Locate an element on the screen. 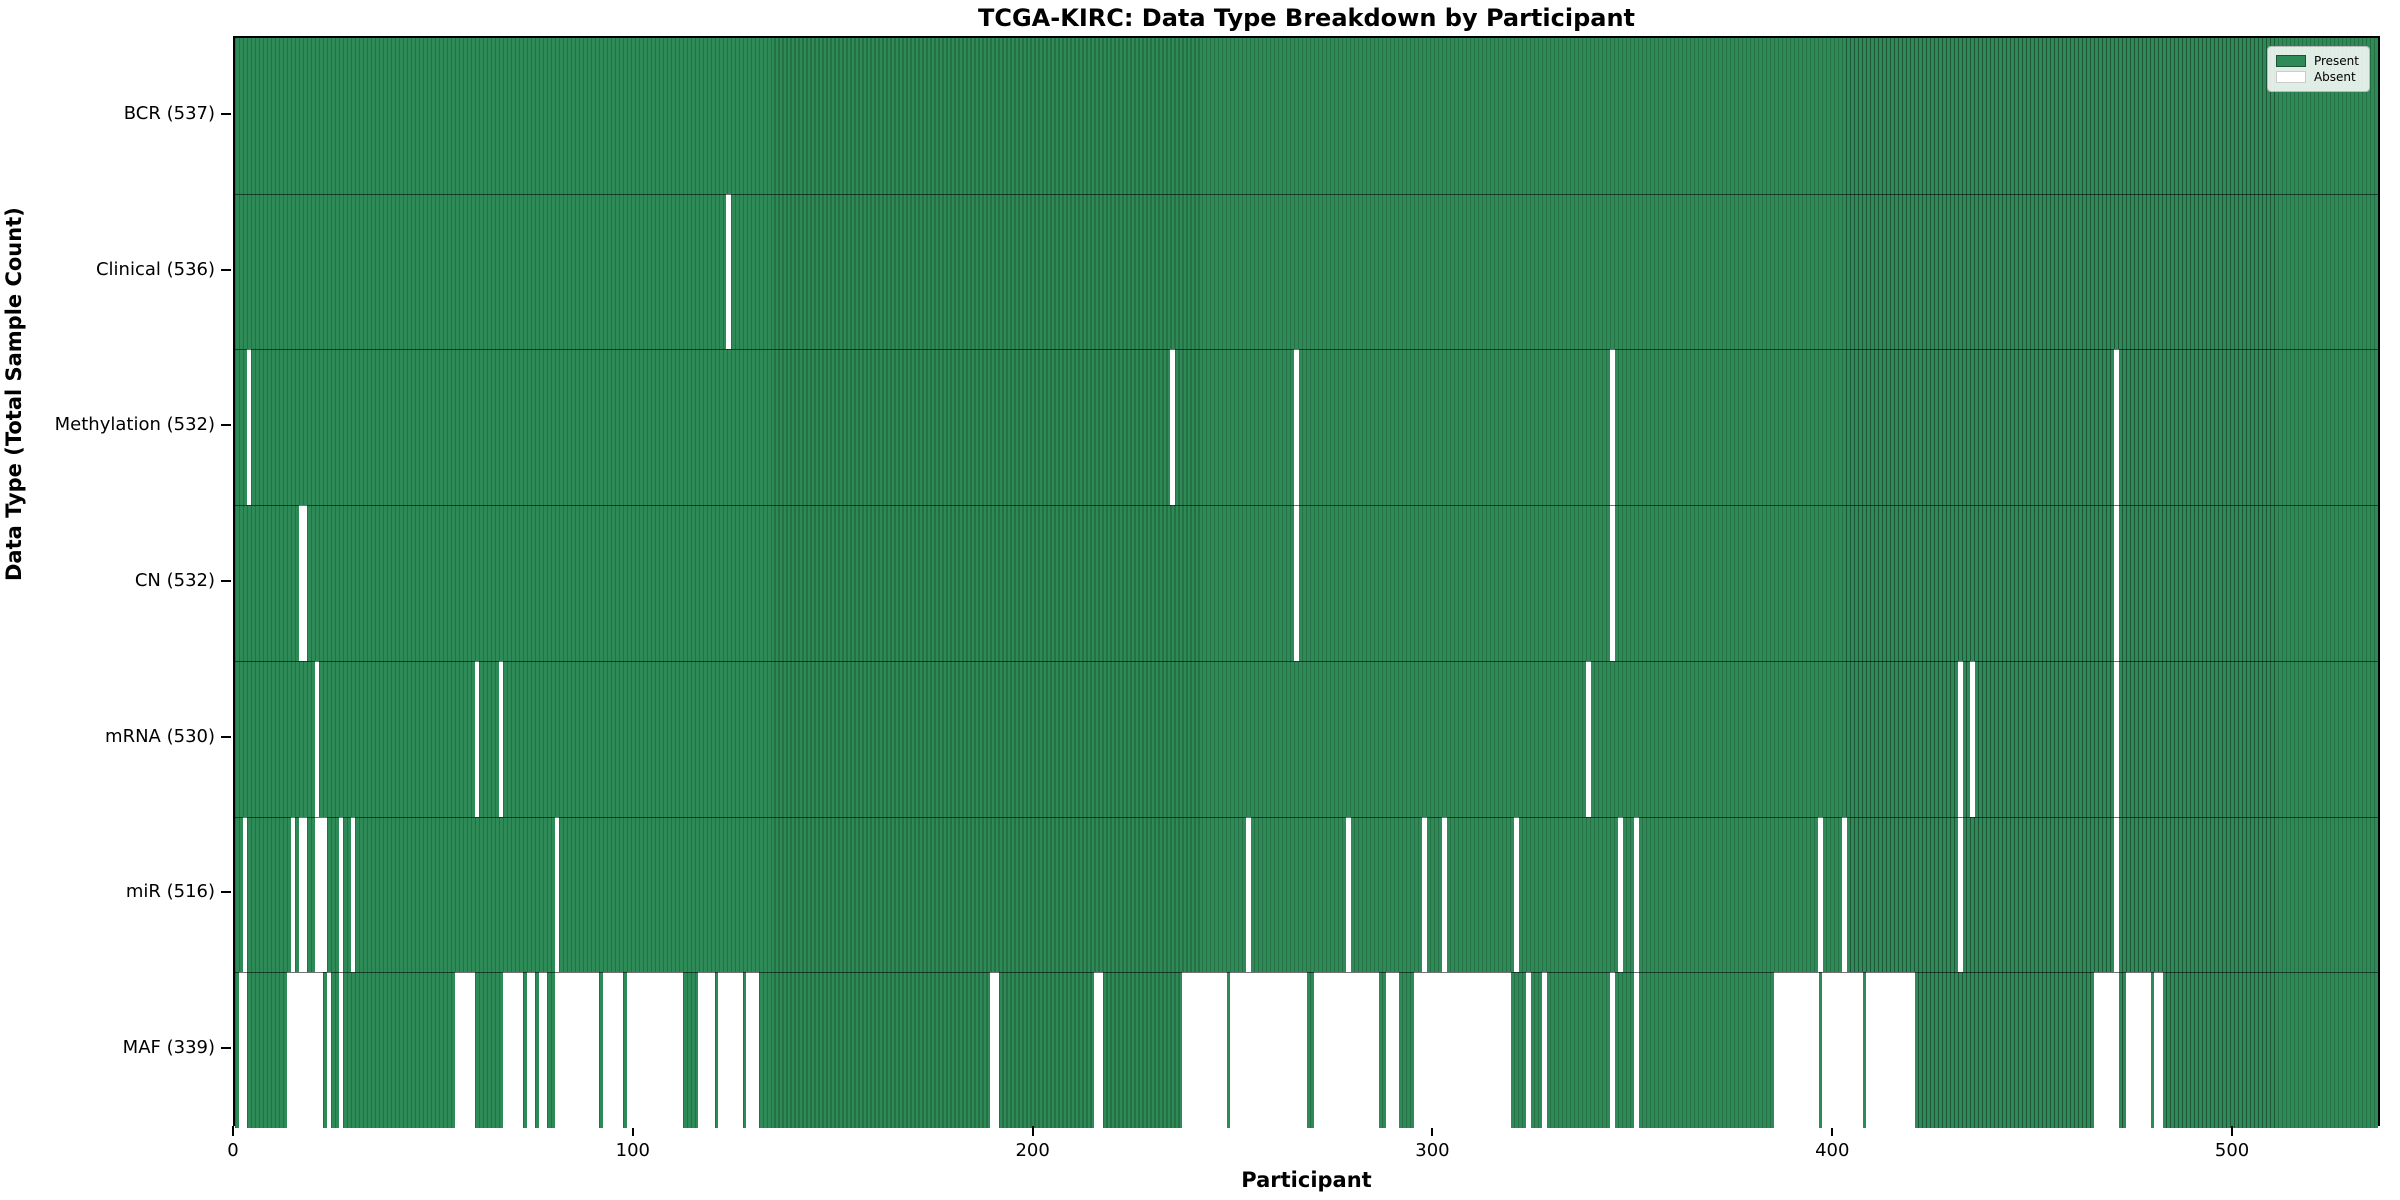 This screenshot has width=2400, height=1200. y-tick-MAF is located at coordinates (226, 1048).